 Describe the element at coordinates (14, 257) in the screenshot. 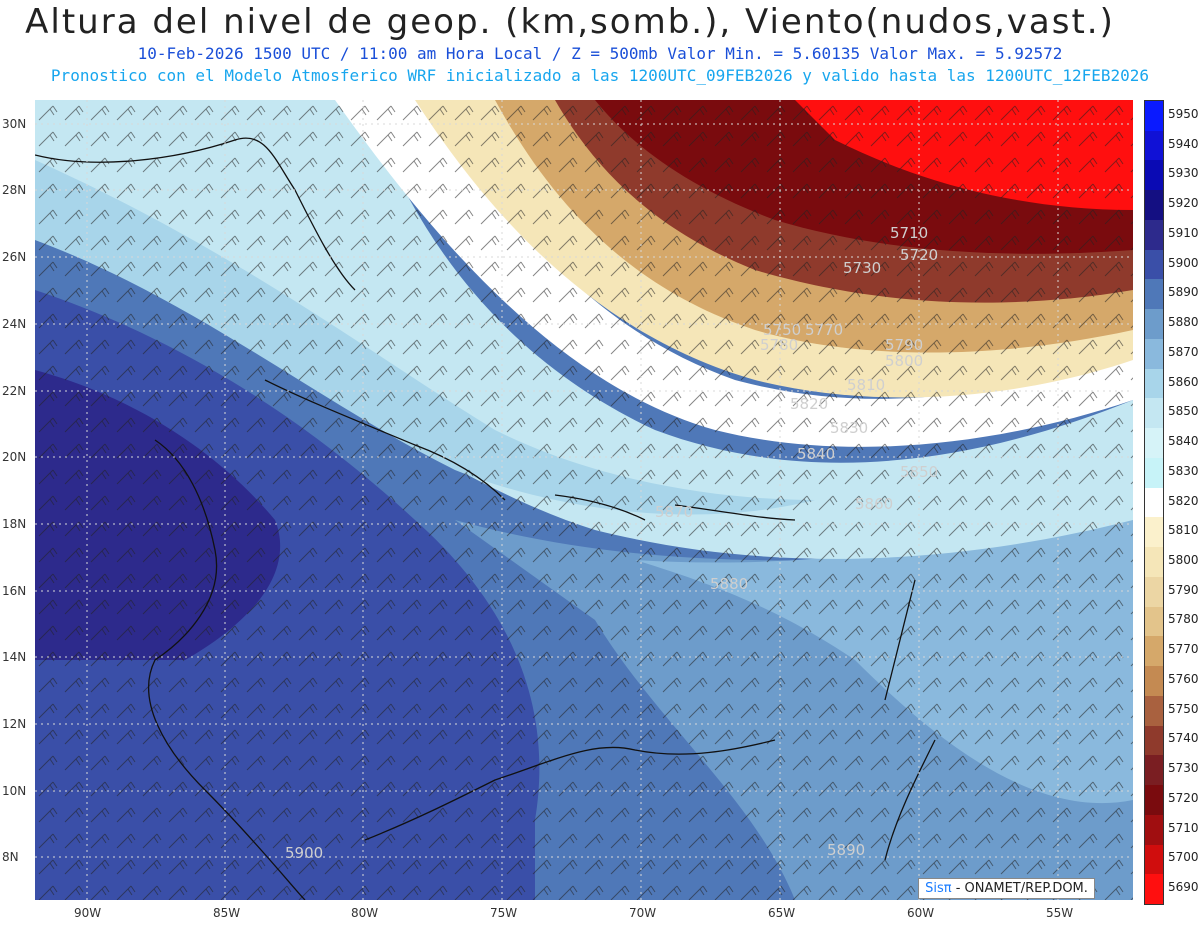

I see `lat-label: 26N` at that location.